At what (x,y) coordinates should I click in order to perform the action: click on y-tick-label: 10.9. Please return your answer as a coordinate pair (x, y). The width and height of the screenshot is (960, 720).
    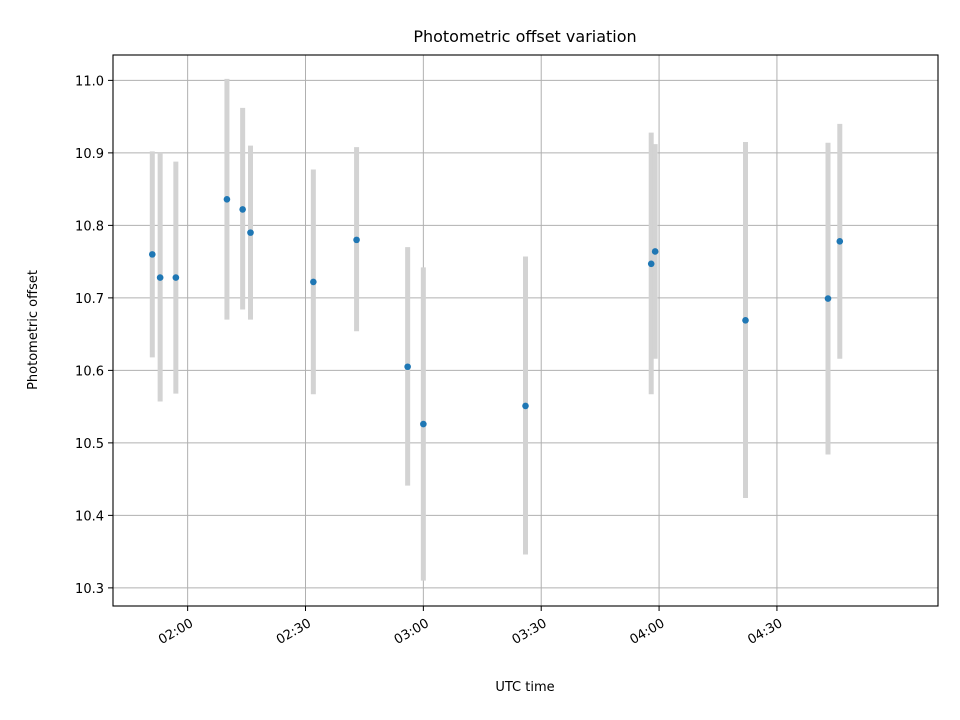
    Looking at the image, I should click on (89, 154).